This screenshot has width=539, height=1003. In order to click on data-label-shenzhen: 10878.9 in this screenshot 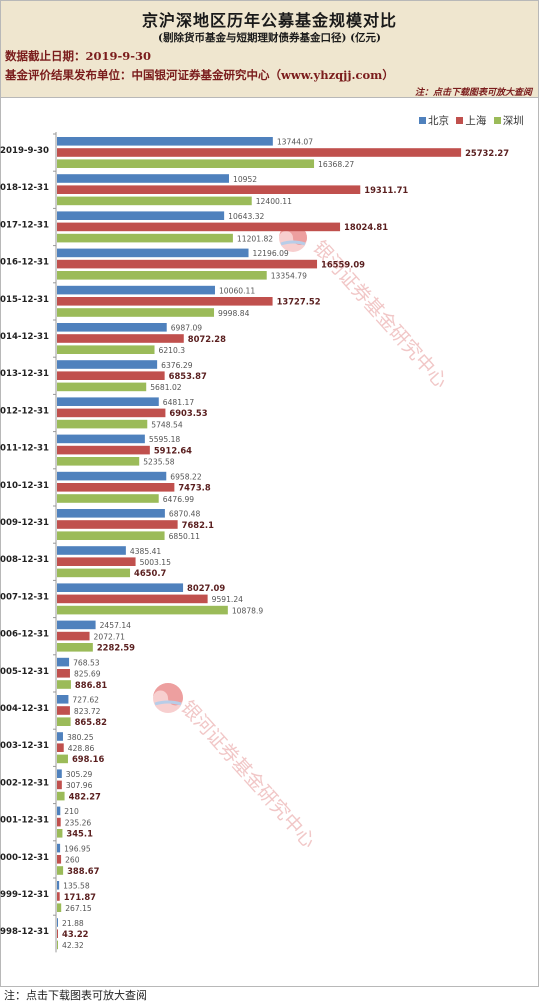, I will do `click(248, 610)`.